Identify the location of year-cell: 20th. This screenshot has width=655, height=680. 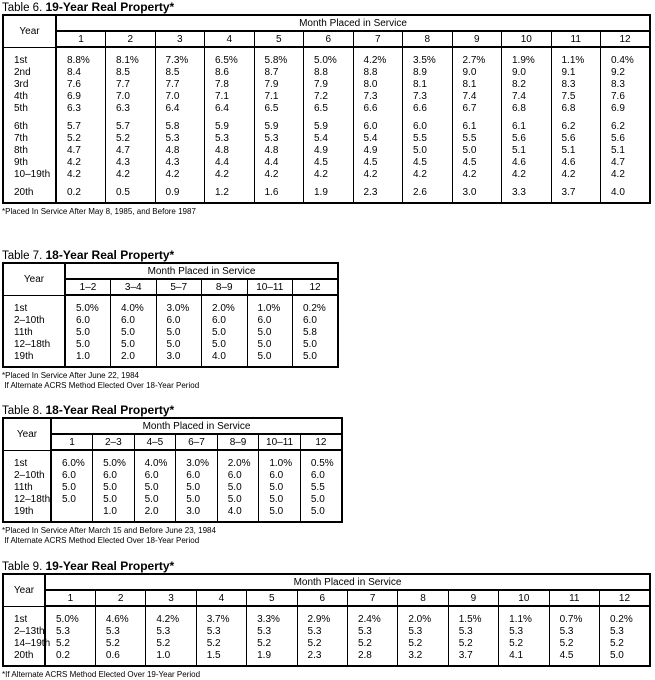
(30, 195).